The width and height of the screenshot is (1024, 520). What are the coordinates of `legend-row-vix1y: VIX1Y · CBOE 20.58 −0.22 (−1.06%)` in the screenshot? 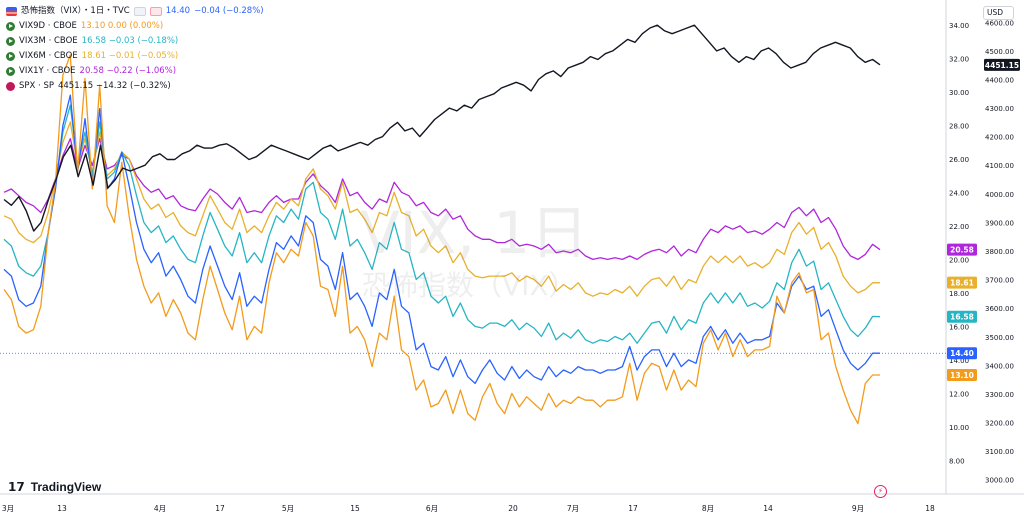 It's located at (137, 71).